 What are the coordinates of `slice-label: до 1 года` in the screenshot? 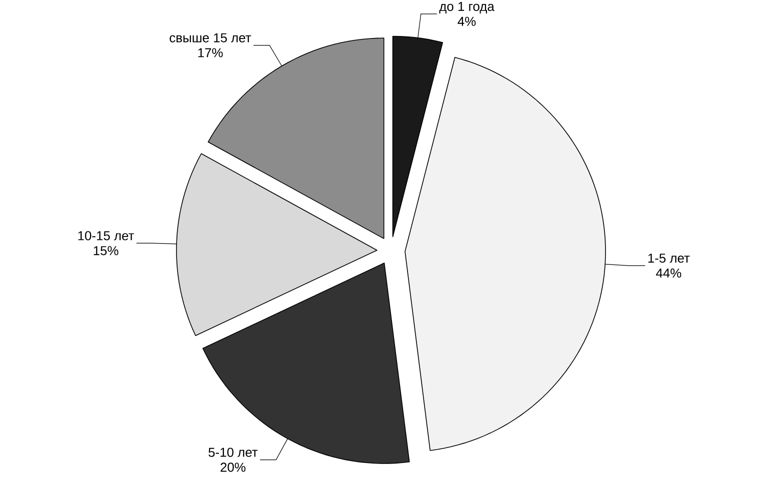 It's located at (466, 8).